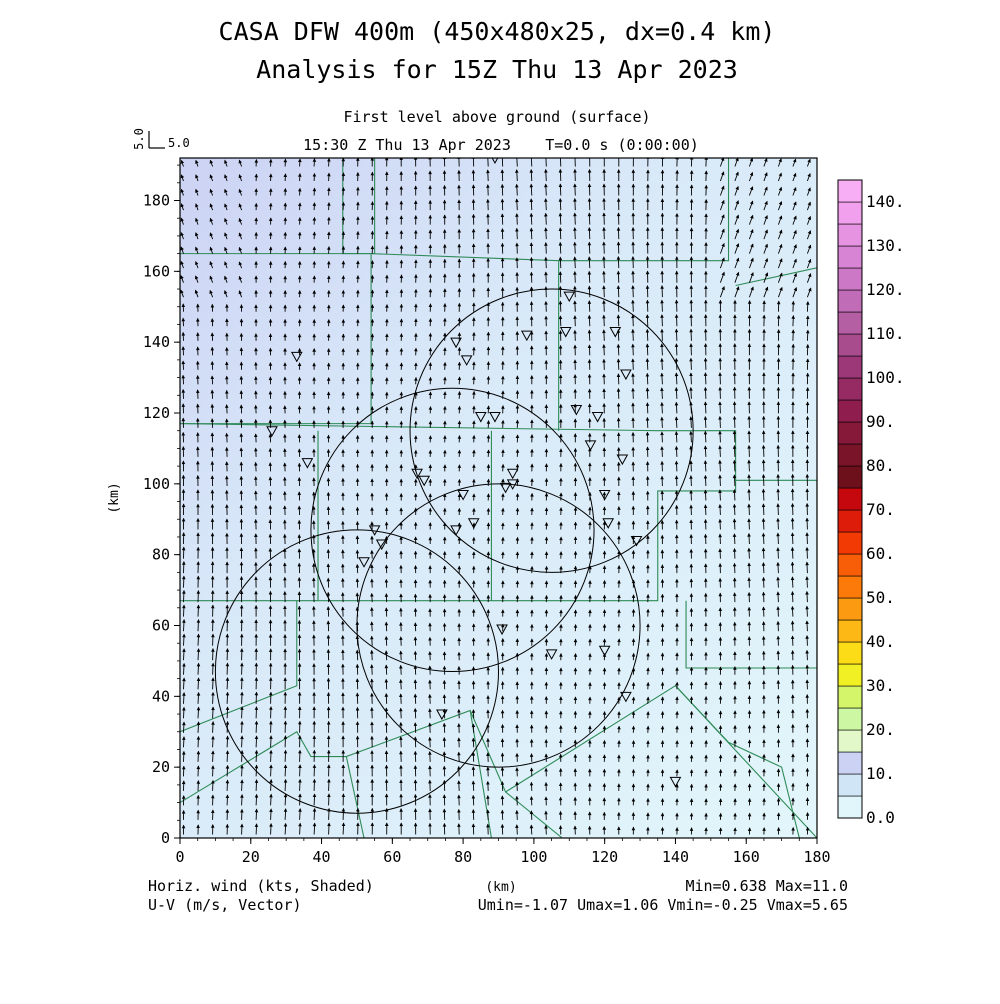 Image resolution: width=1000 pixels, height=1004 pixels. I want to click on colorbar-label: 10., so click(880, 773).